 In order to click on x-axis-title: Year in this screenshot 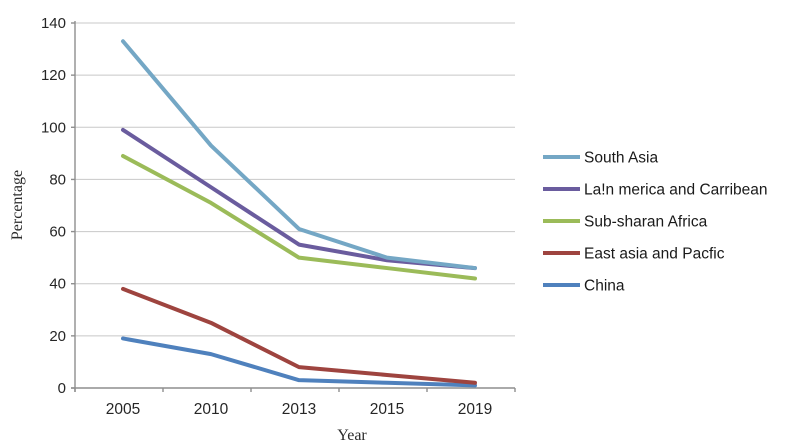, I will do `click(352, 435)`.